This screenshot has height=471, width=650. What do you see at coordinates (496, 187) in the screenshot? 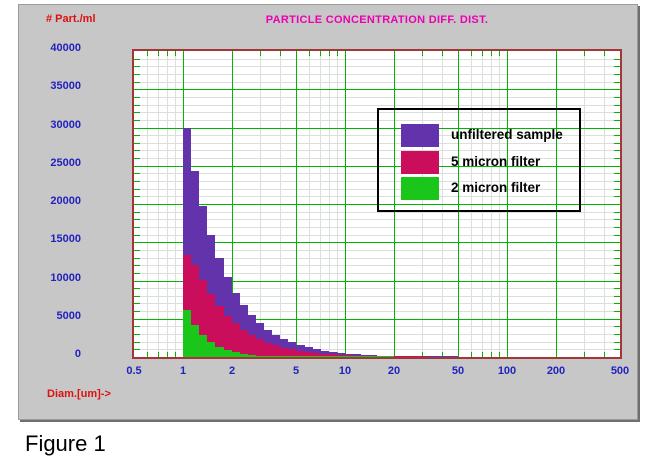
I see `legend-label: 2 micron filter` at bounding box center [496, 187].